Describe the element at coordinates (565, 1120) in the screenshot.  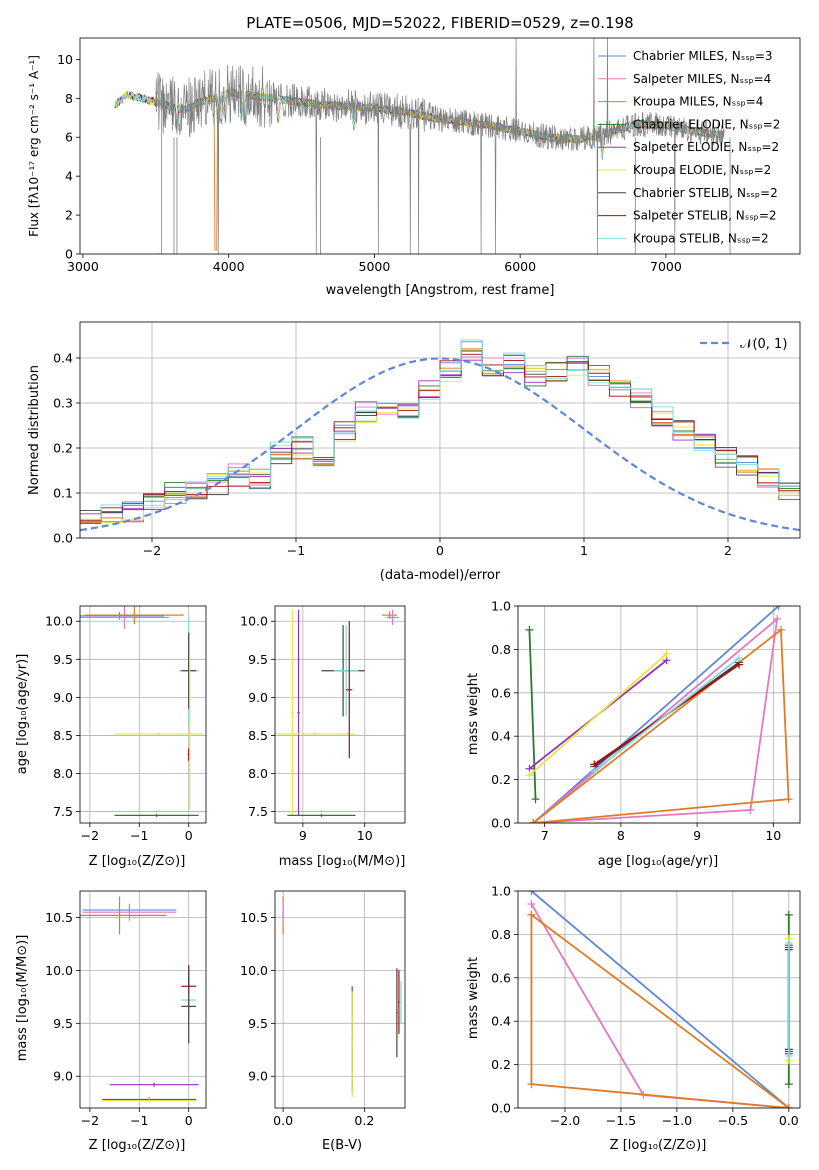
I see `x-tick-label: −2.0` at that location.